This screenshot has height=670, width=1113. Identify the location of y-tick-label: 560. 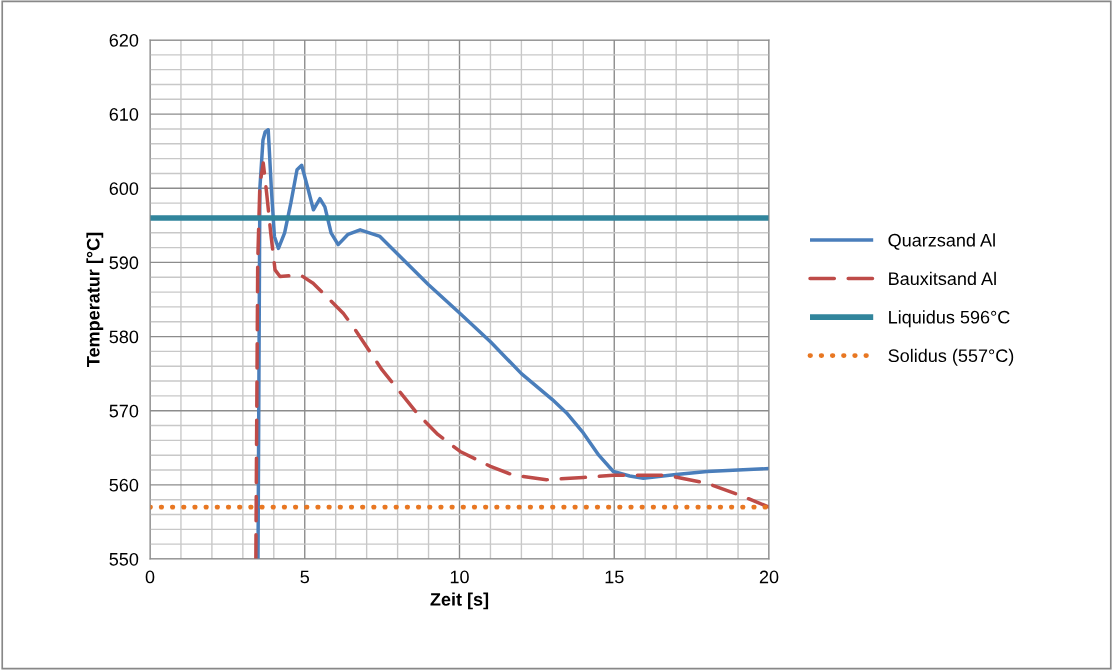
(124, 485).